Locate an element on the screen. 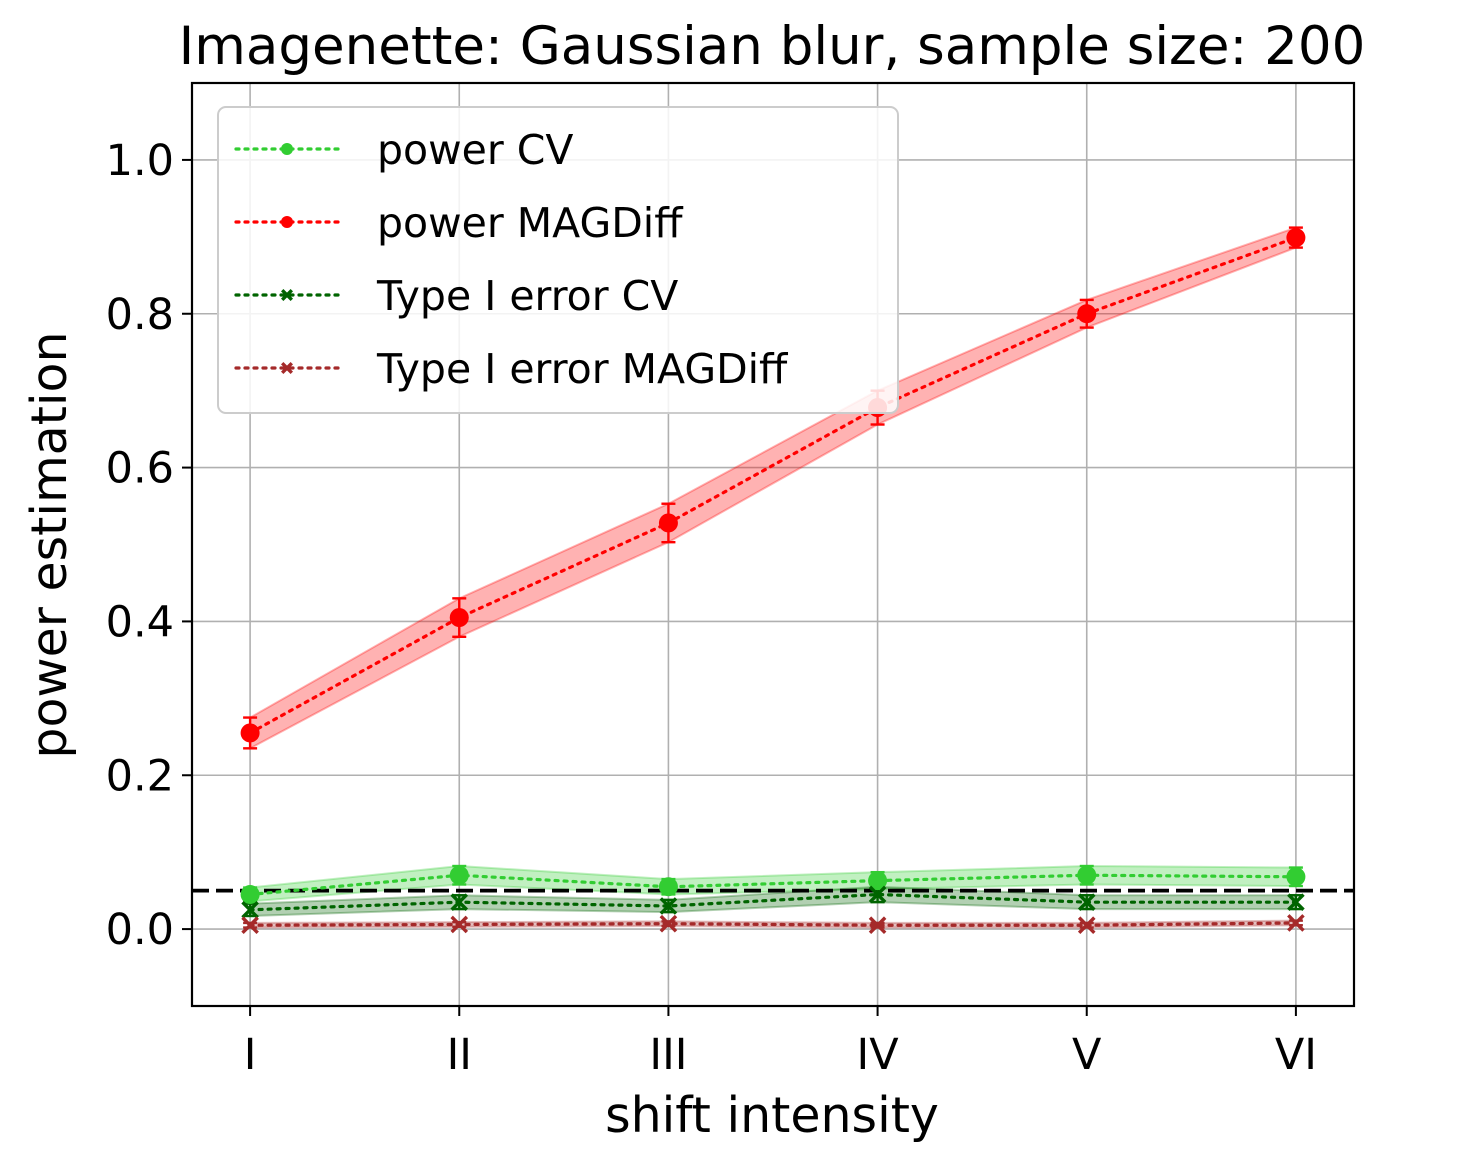 Image resolution: width=1476 pixels, height=1166 pixels. y-tick-label: 0.0 is located at coordinates (140, 930).